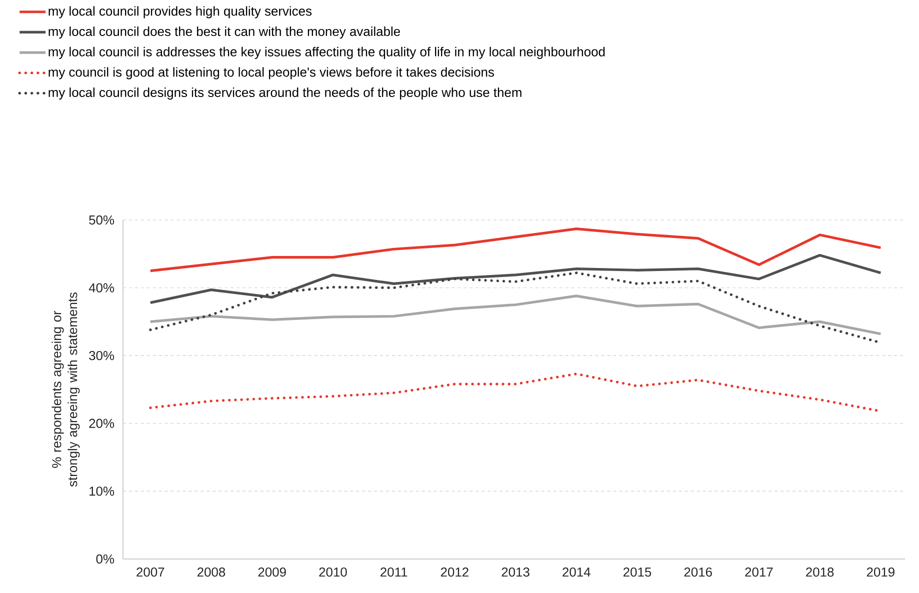 The image size is (919, 593). I want to click on y-tick-label: 10%, so click(102, 491).